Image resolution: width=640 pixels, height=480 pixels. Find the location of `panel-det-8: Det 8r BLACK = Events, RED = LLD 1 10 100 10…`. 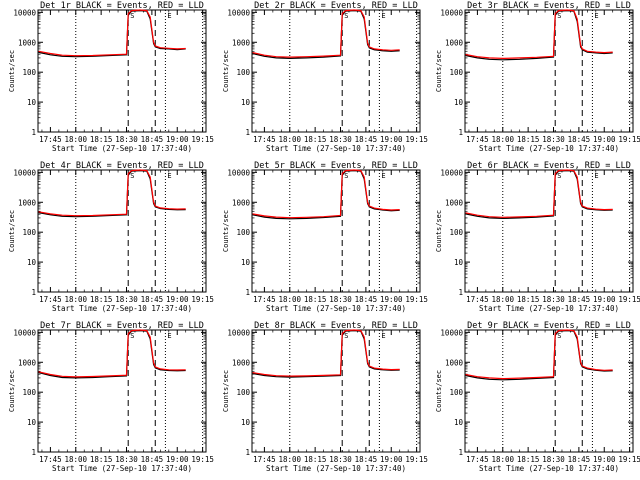

panel-det-8: Det 8r BLACK = Events, RED = LLD 1 10 100 10… is located at coordinates (325, 397).